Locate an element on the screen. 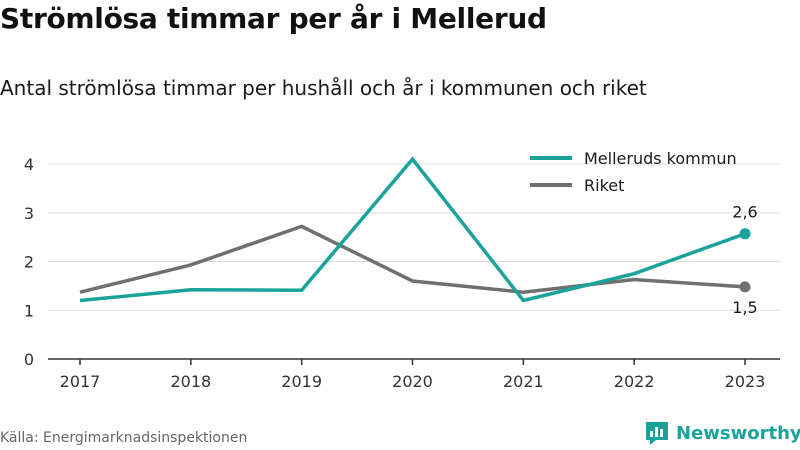 The width and height of the screenshot is (800, 450). y-tick-label: 1 is located at coordinates (29, 310).